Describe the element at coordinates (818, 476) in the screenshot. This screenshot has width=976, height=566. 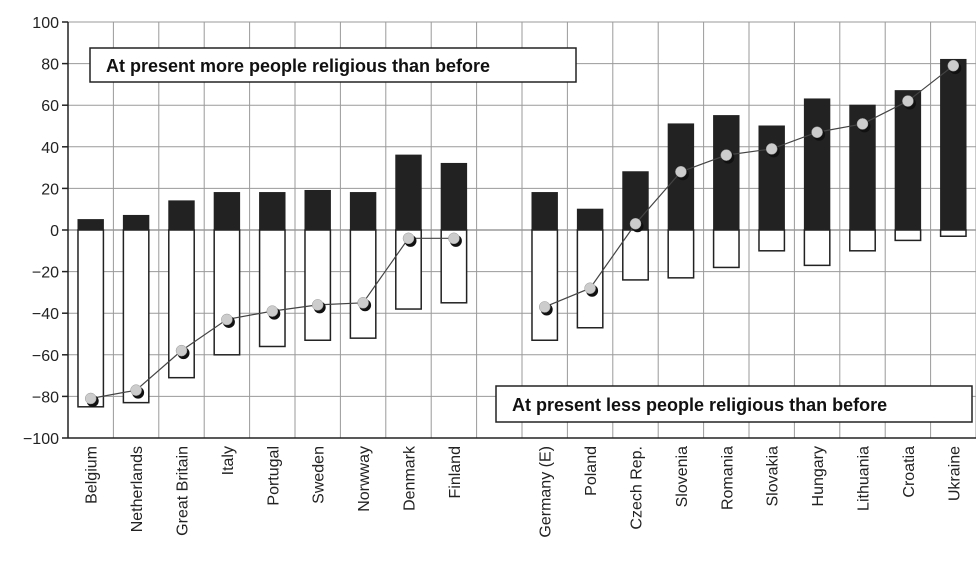
I see `x-tick-label: Hungary` at that location.